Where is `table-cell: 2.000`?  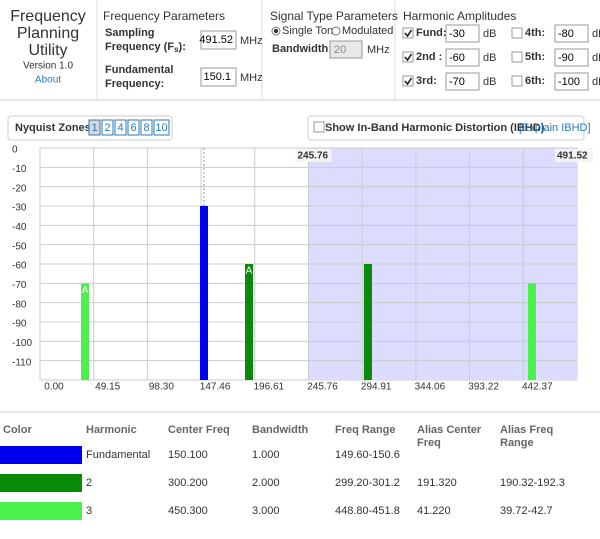
table-cell: 2.000 is located at coordinates (266, 483).